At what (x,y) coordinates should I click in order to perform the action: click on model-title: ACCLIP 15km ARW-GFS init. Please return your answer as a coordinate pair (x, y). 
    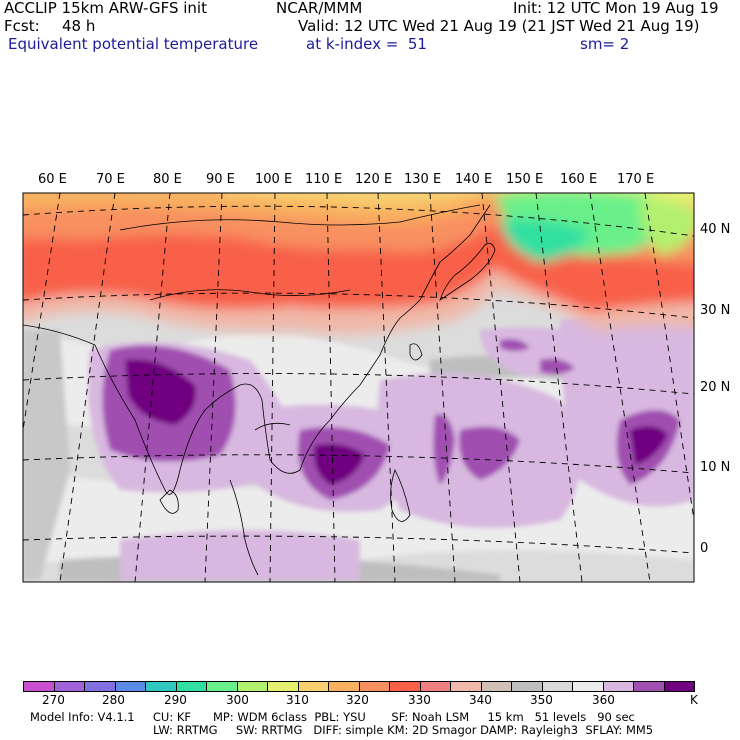
    Looking at the image, I should click on (105, 8).